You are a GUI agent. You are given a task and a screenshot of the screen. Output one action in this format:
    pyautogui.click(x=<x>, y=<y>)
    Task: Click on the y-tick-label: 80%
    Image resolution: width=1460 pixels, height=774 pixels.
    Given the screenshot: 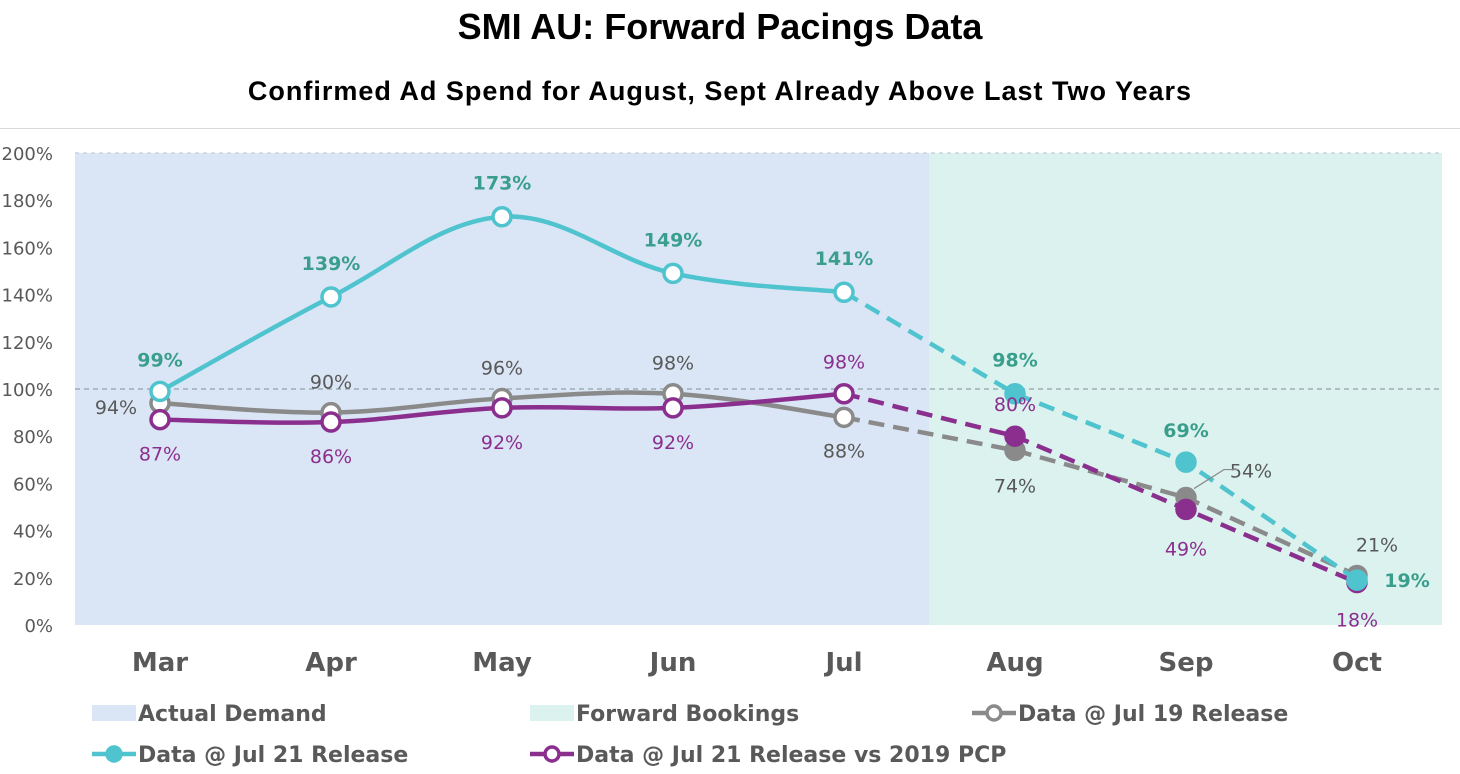 What is the action you would take?
    pyautogui.click(x=33, y=437)
    